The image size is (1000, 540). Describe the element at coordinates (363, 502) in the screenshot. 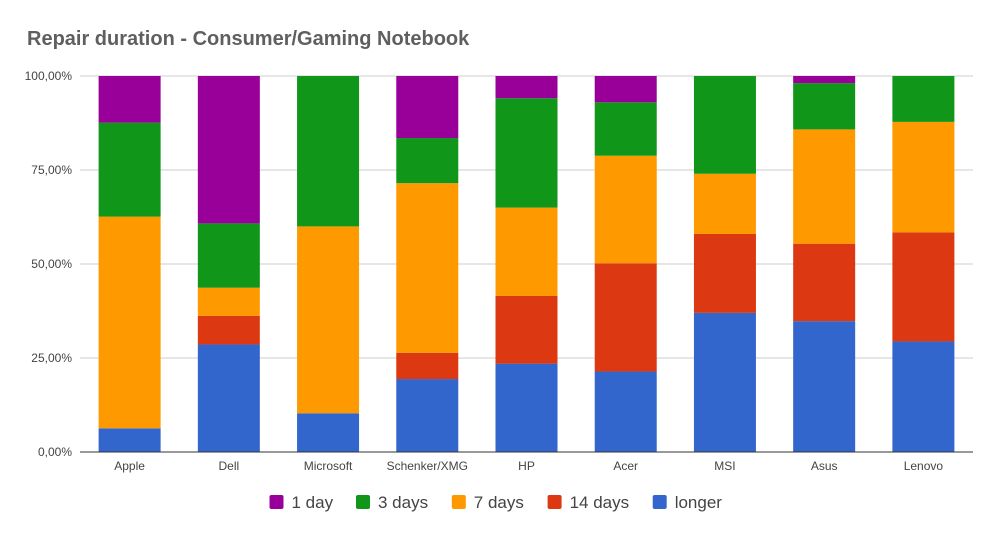

I see `legend-swatch-3-days` at that location.